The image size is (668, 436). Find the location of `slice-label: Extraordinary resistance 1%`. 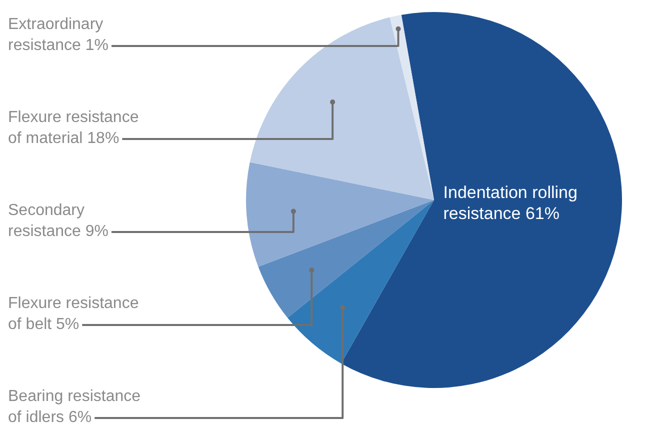

slice-label: Extraordinary resistance 1% is located at coordinates (58, 35).